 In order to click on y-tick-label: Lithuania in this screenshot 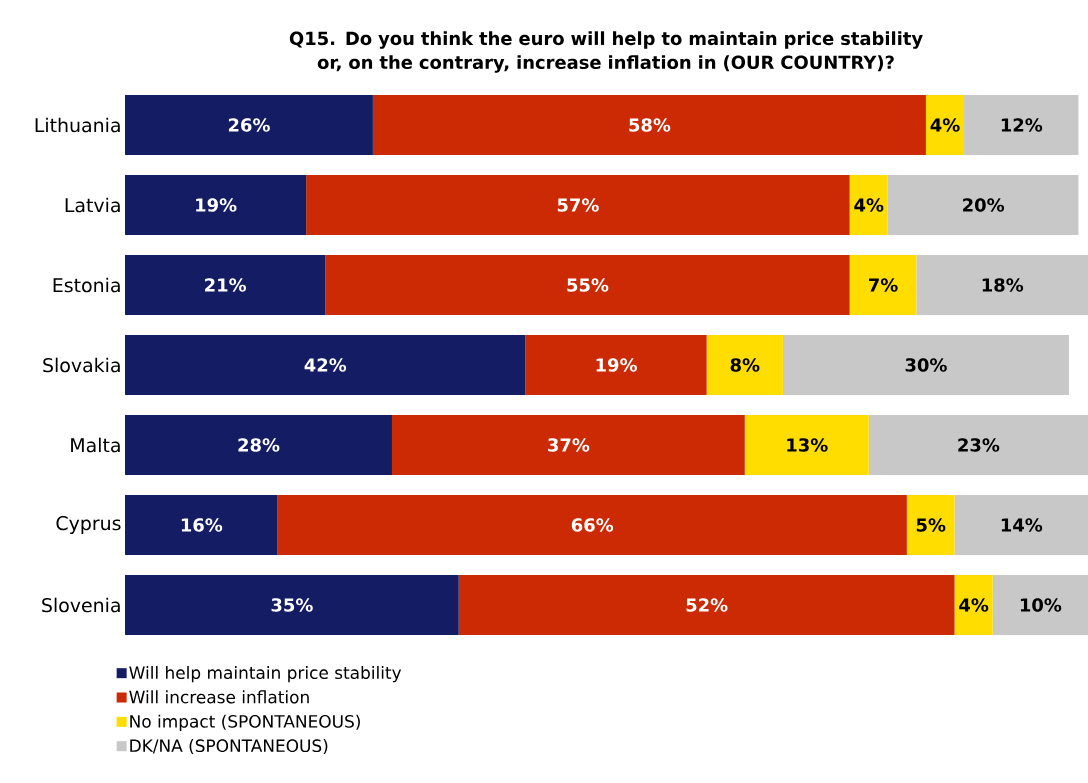, I will do `click(77, 125)`.